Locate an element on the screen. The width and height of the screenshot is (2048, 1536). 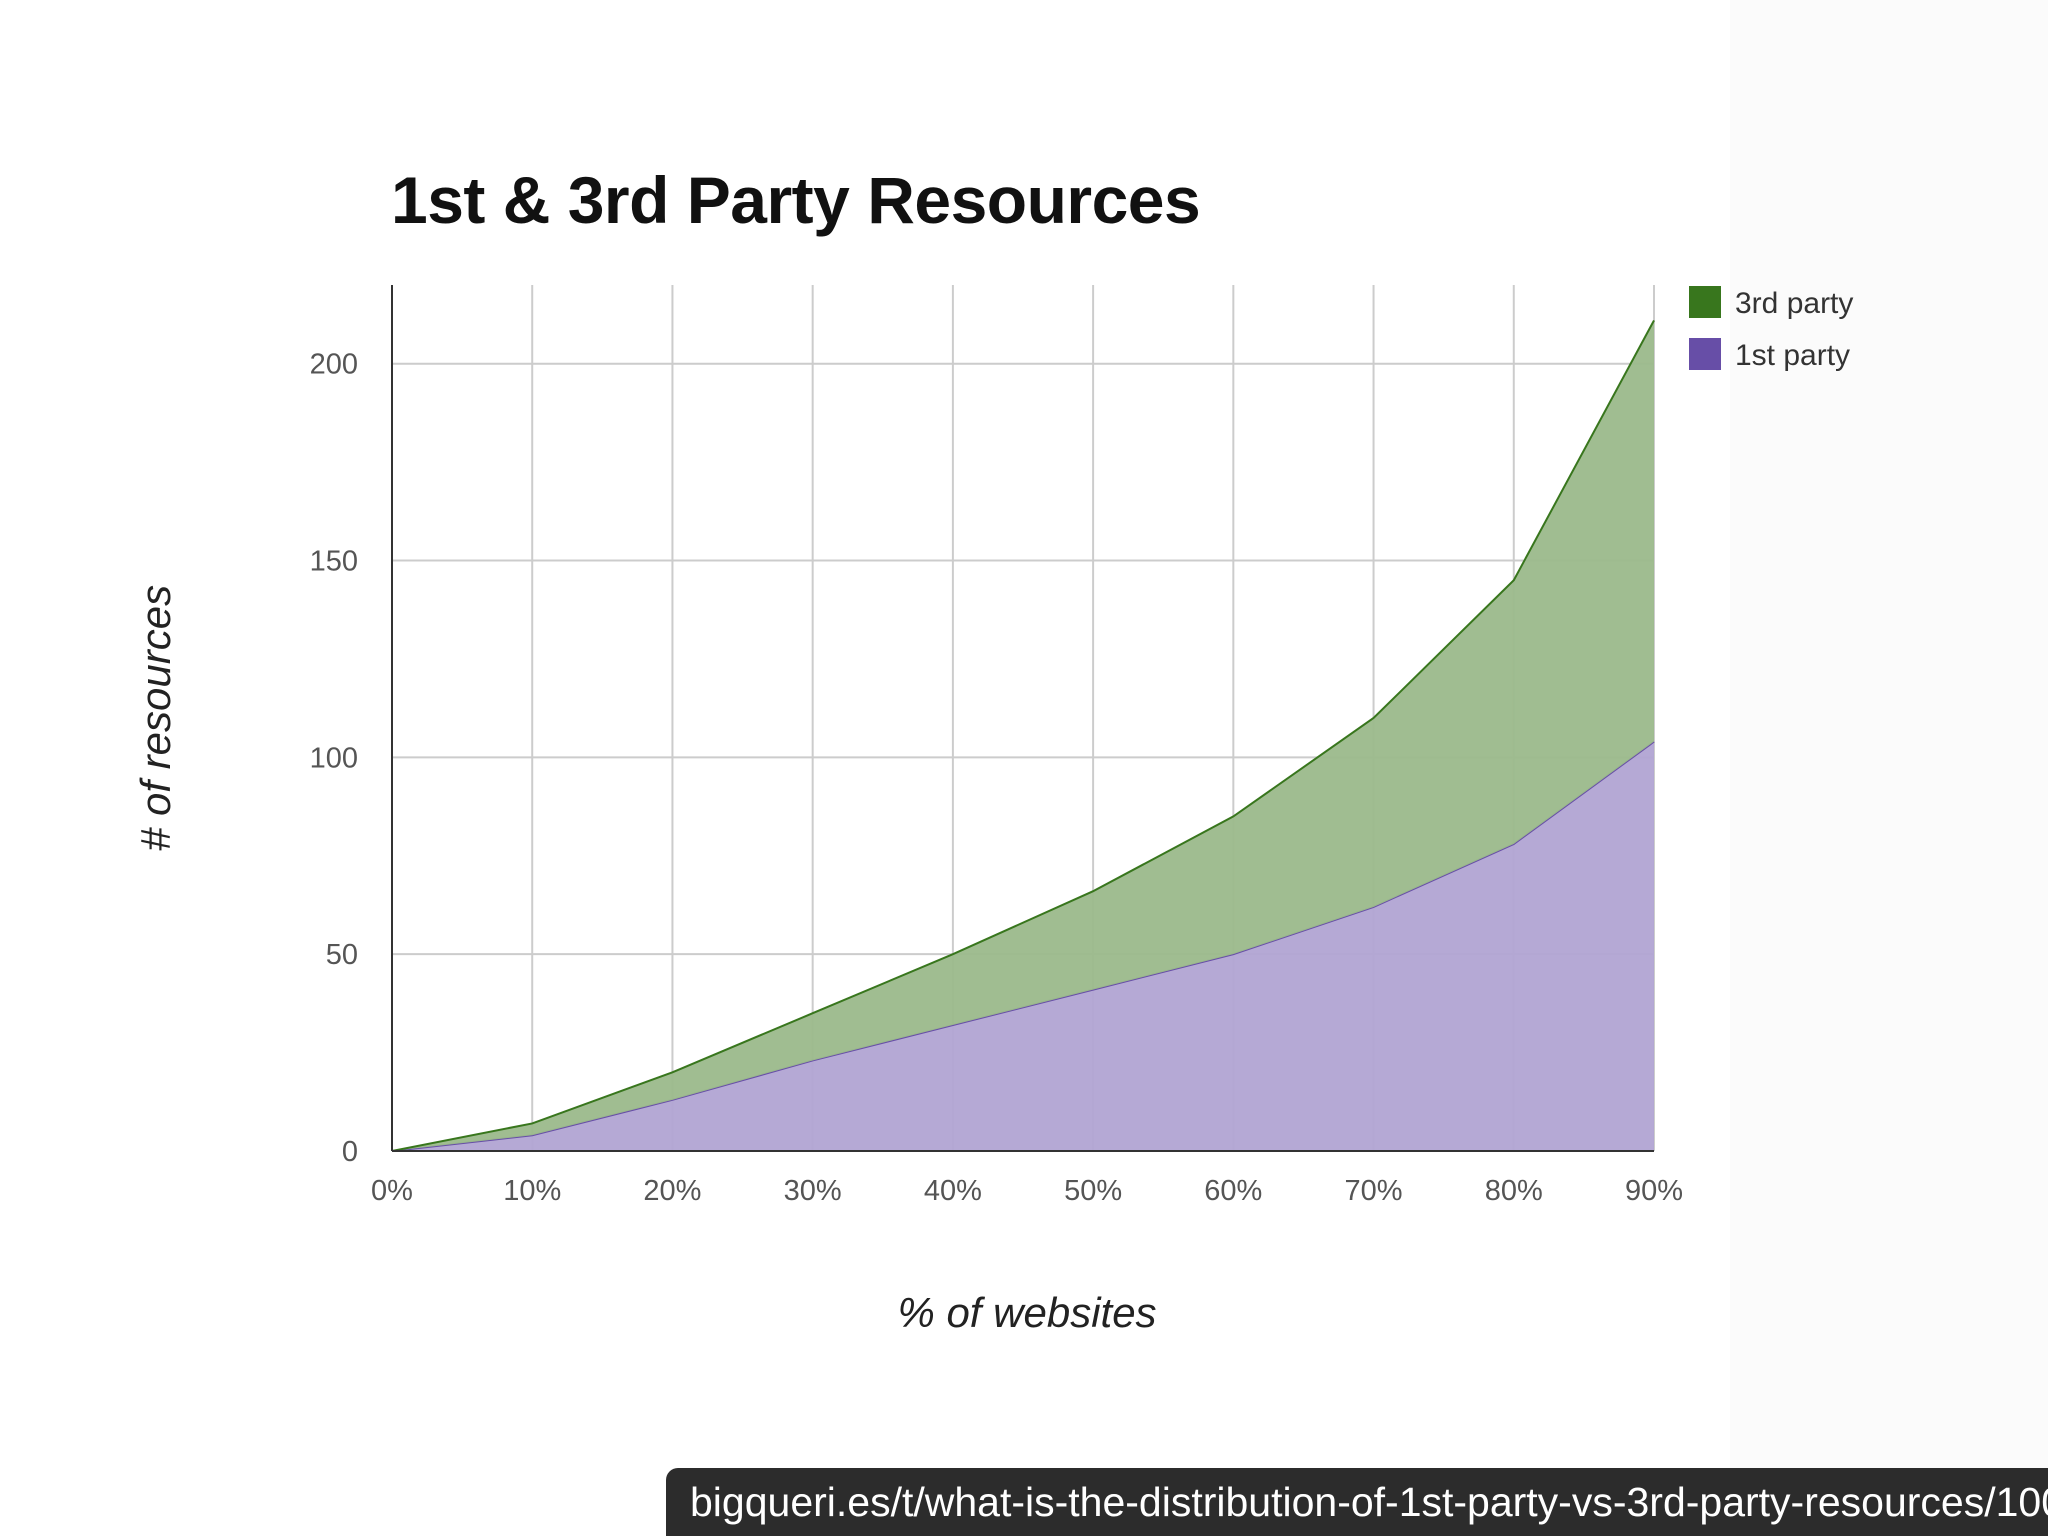
x-axis-title: % of websites is located at coordinates (1026, 1312).